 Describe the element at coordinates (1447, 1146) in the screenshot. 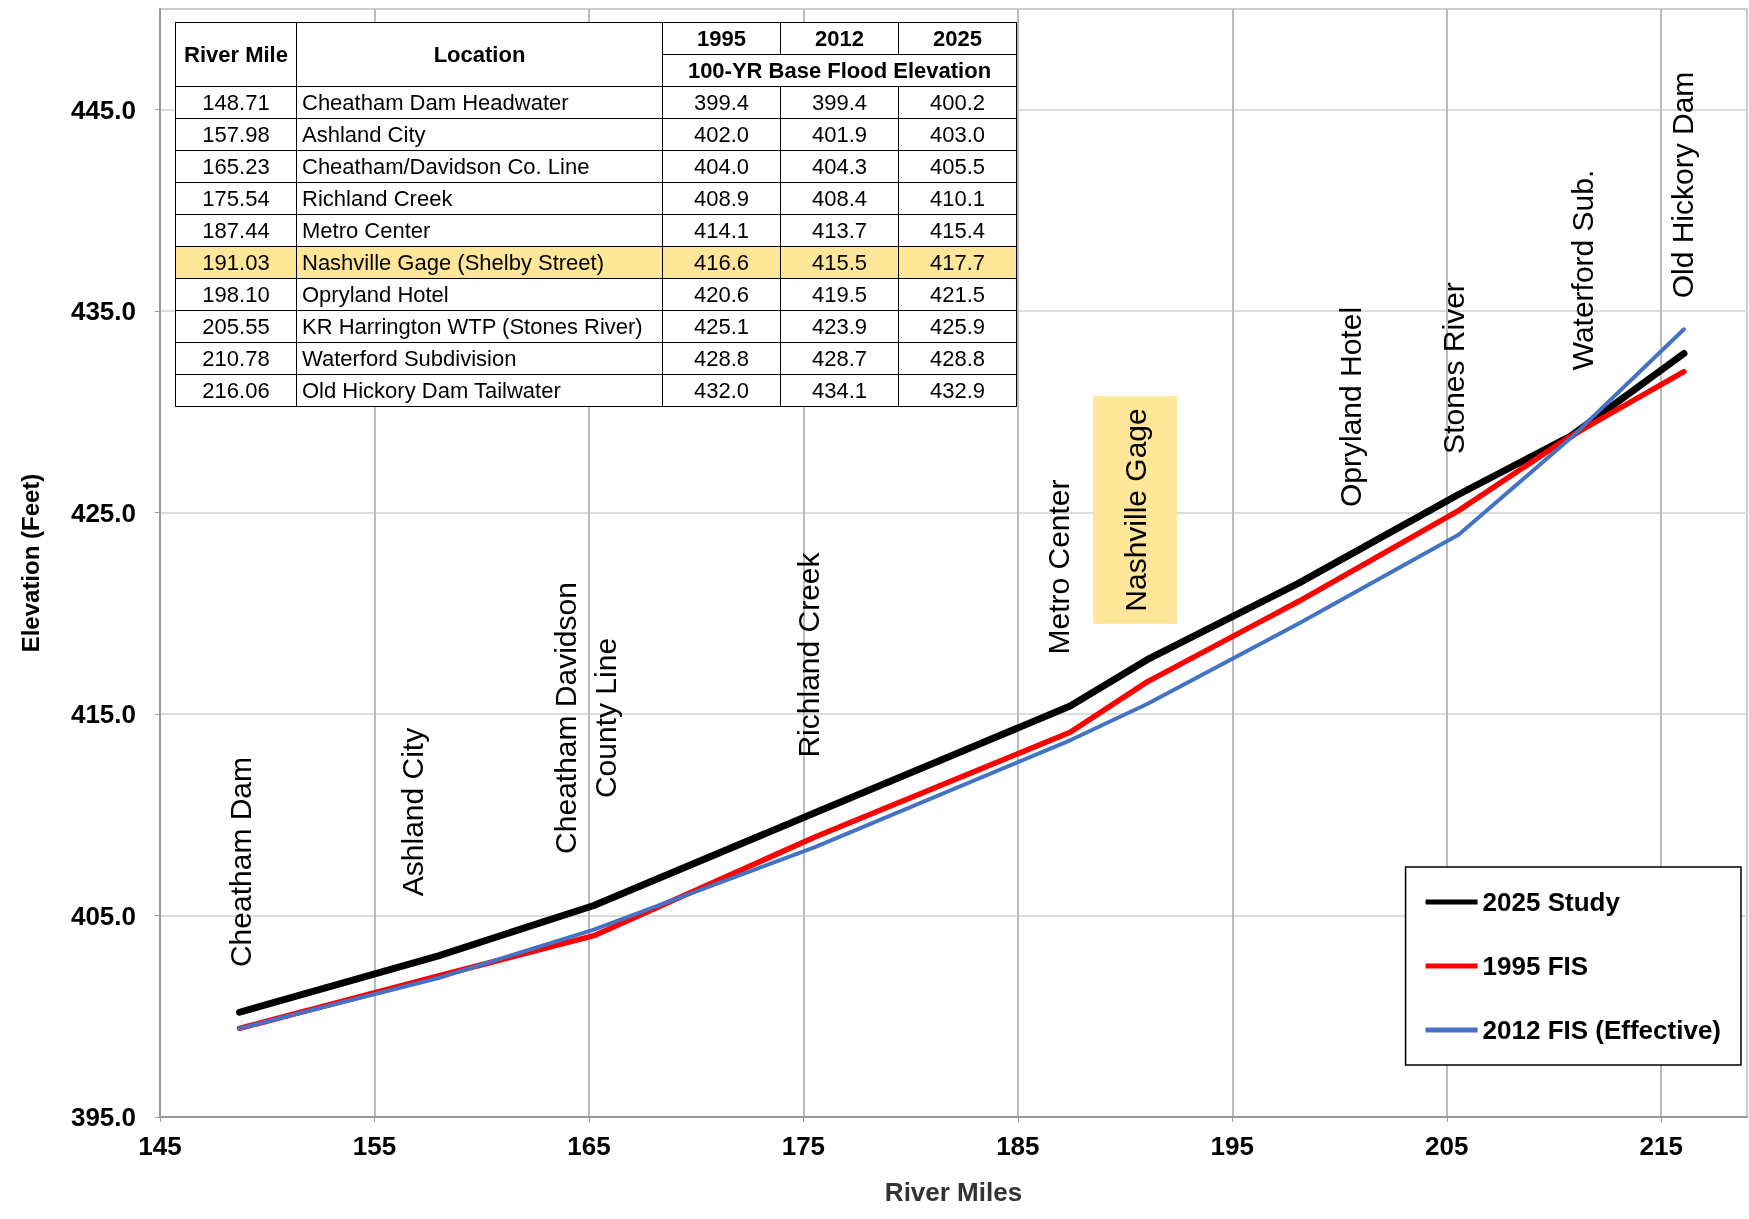

I see `x-tick-label: 205` at that location.